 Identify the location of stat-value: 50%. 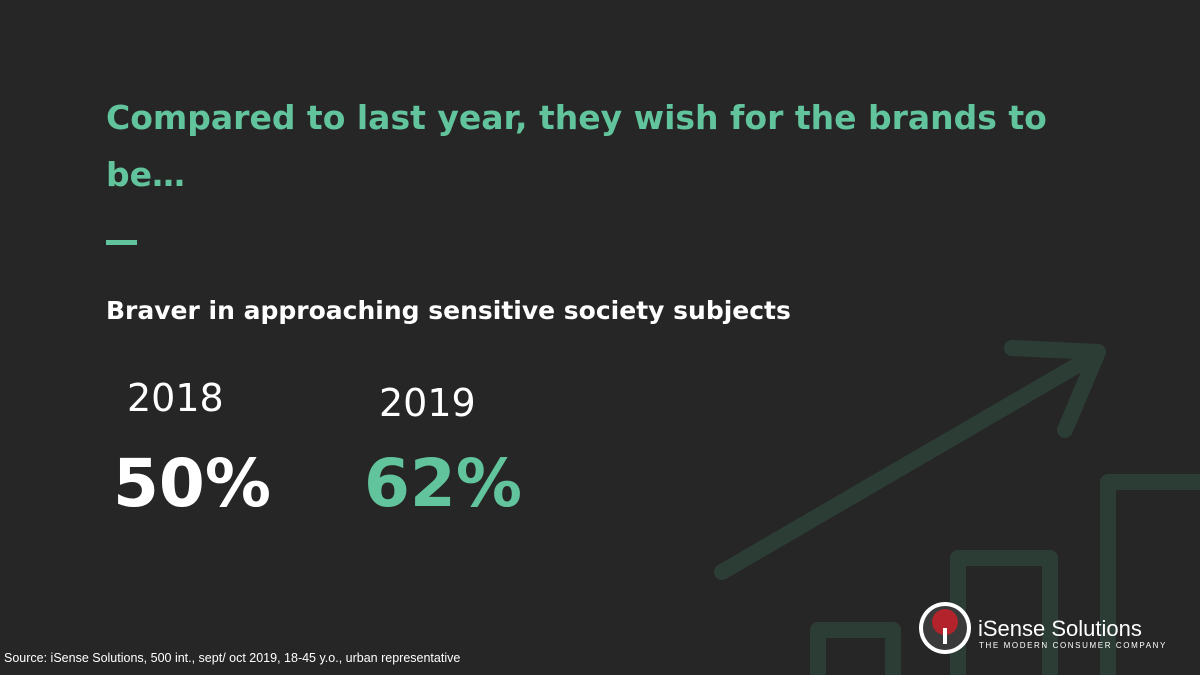
(192, 483).